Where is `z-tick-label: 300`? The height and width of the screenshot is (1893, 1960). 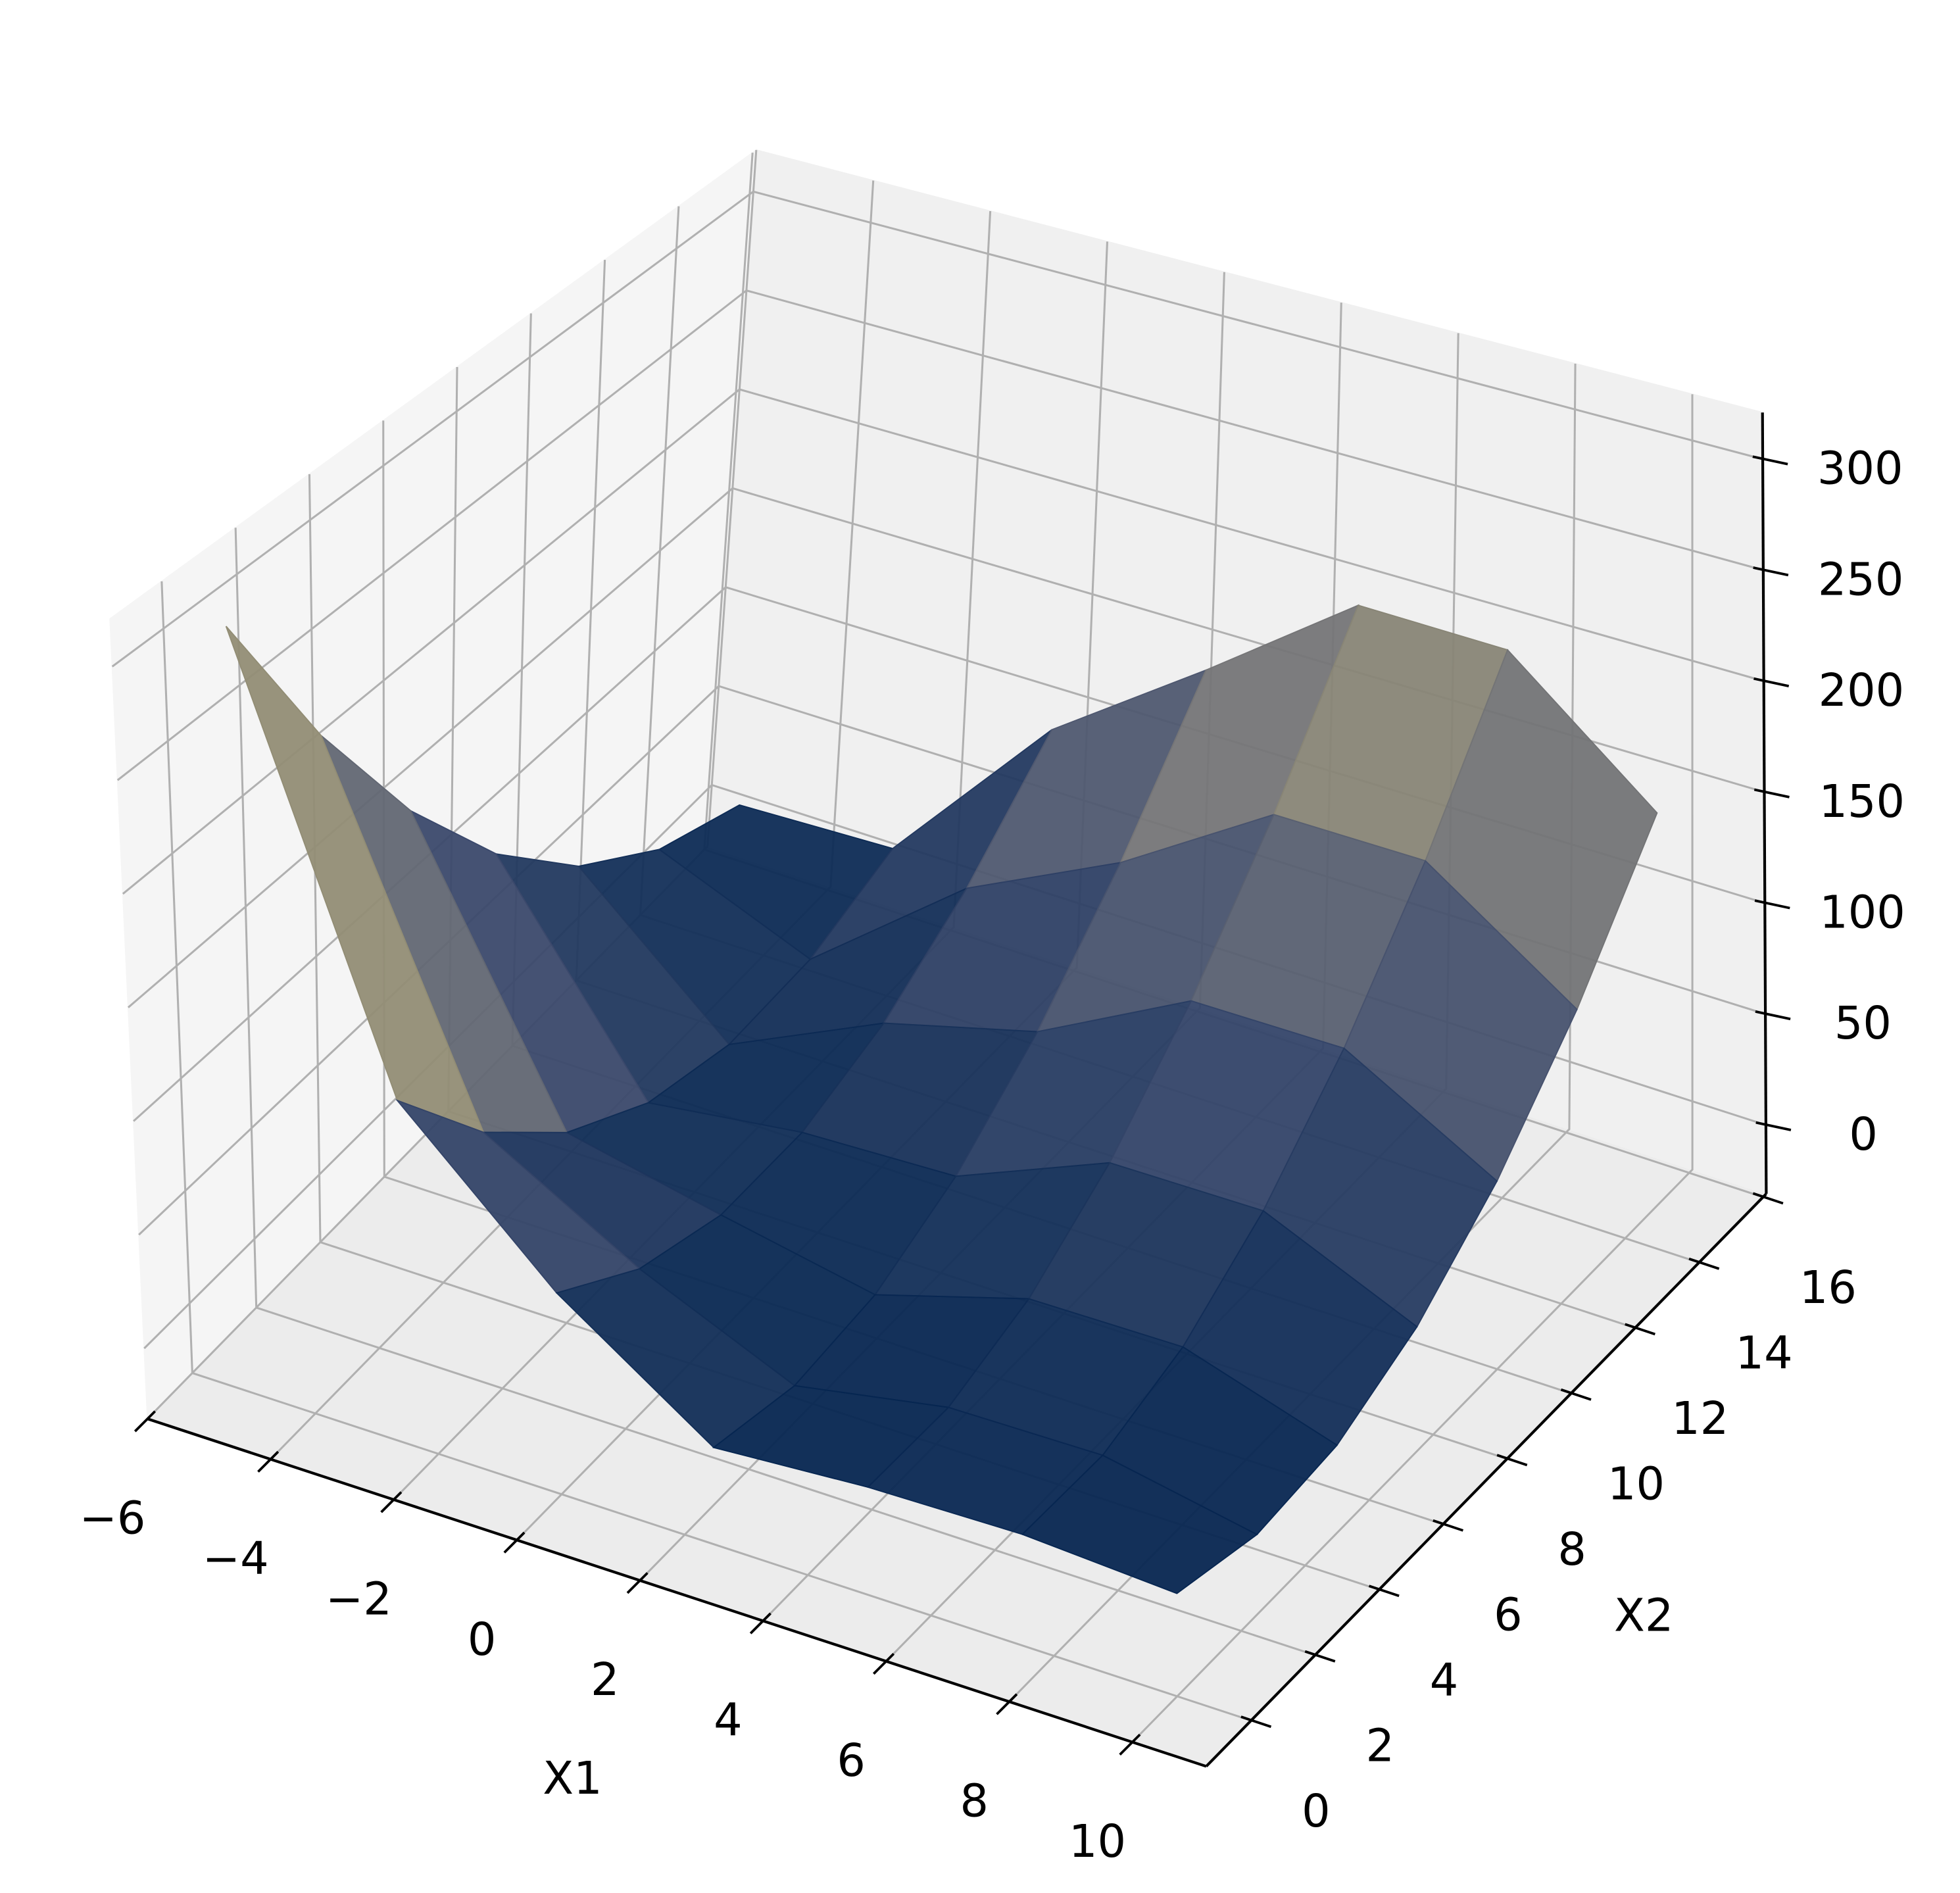
z-tick-label: 300 is located at coordinates (1860, 469).